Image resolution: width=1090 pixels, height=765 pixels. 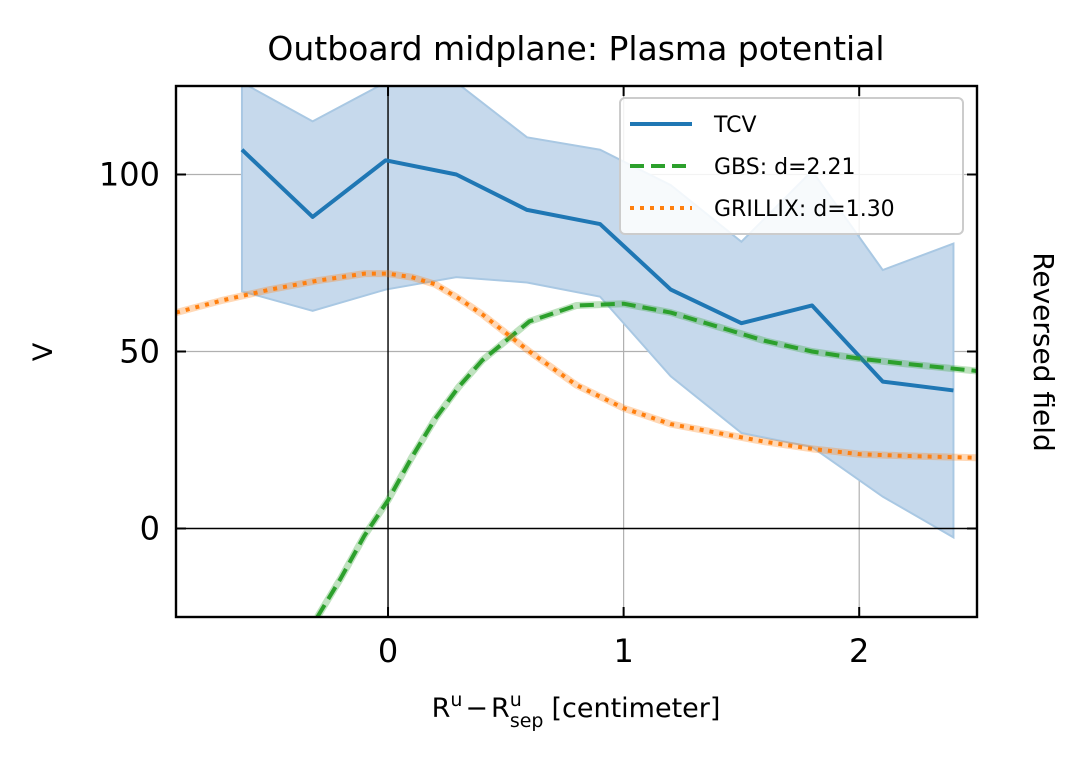 I want to click on legend-label-0: TCV, so click(x=735, y=125).